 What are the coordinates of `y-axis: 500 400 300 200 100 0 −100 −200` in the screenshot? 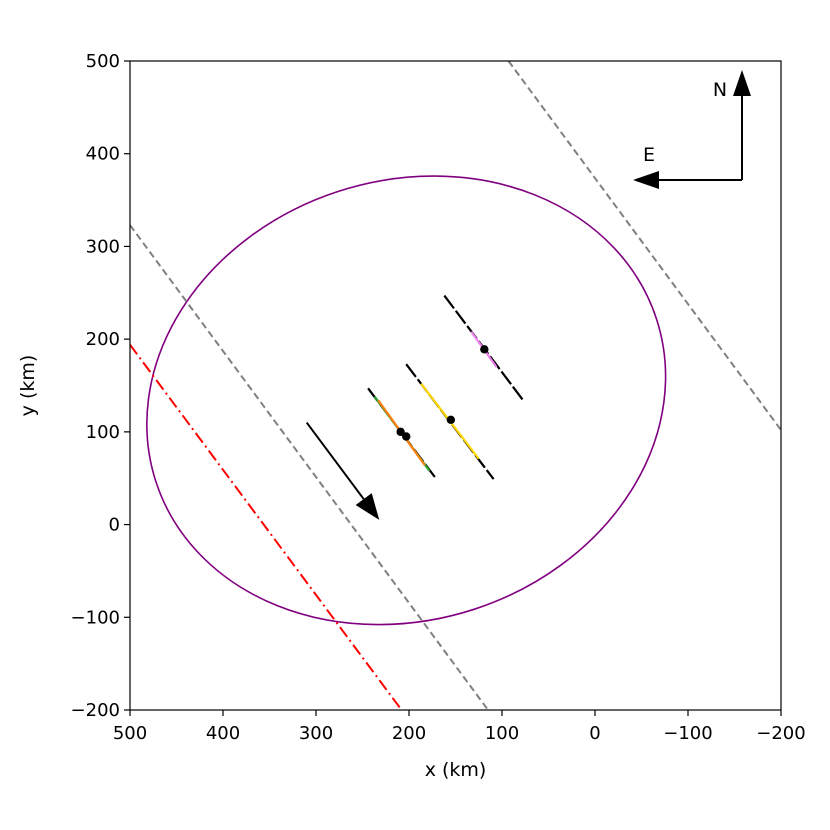 It's located at (100, 386).